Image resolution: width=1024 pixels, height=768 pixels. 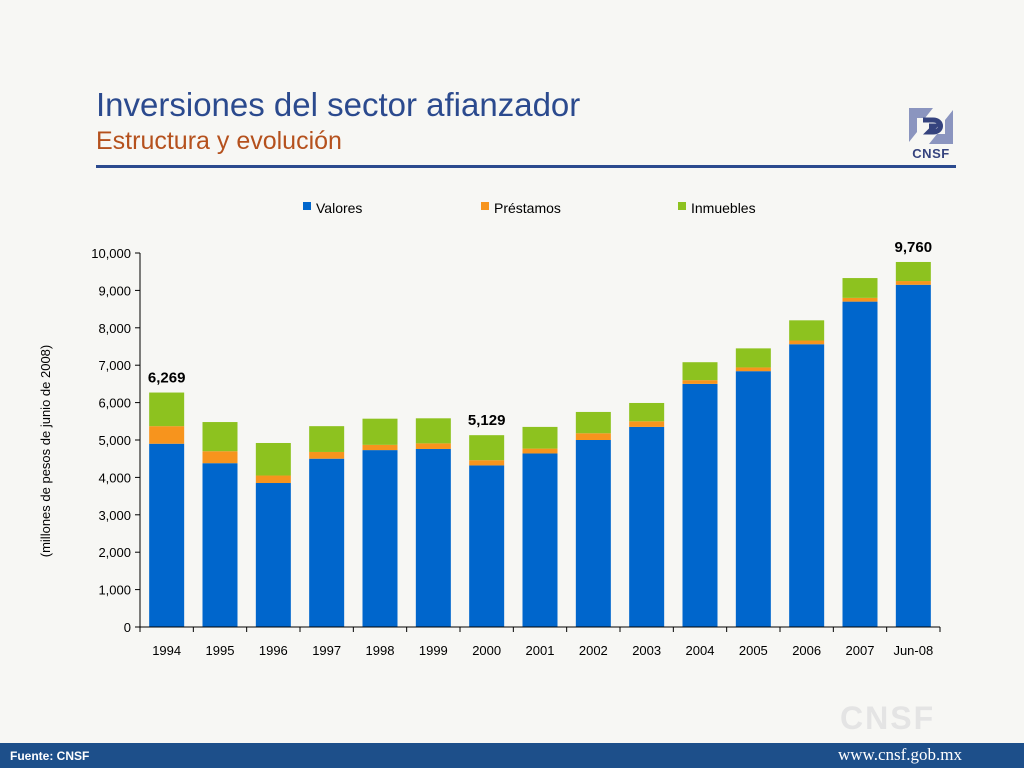 I want to click on x-tick-label: 2004, so click(x=700, y=650).